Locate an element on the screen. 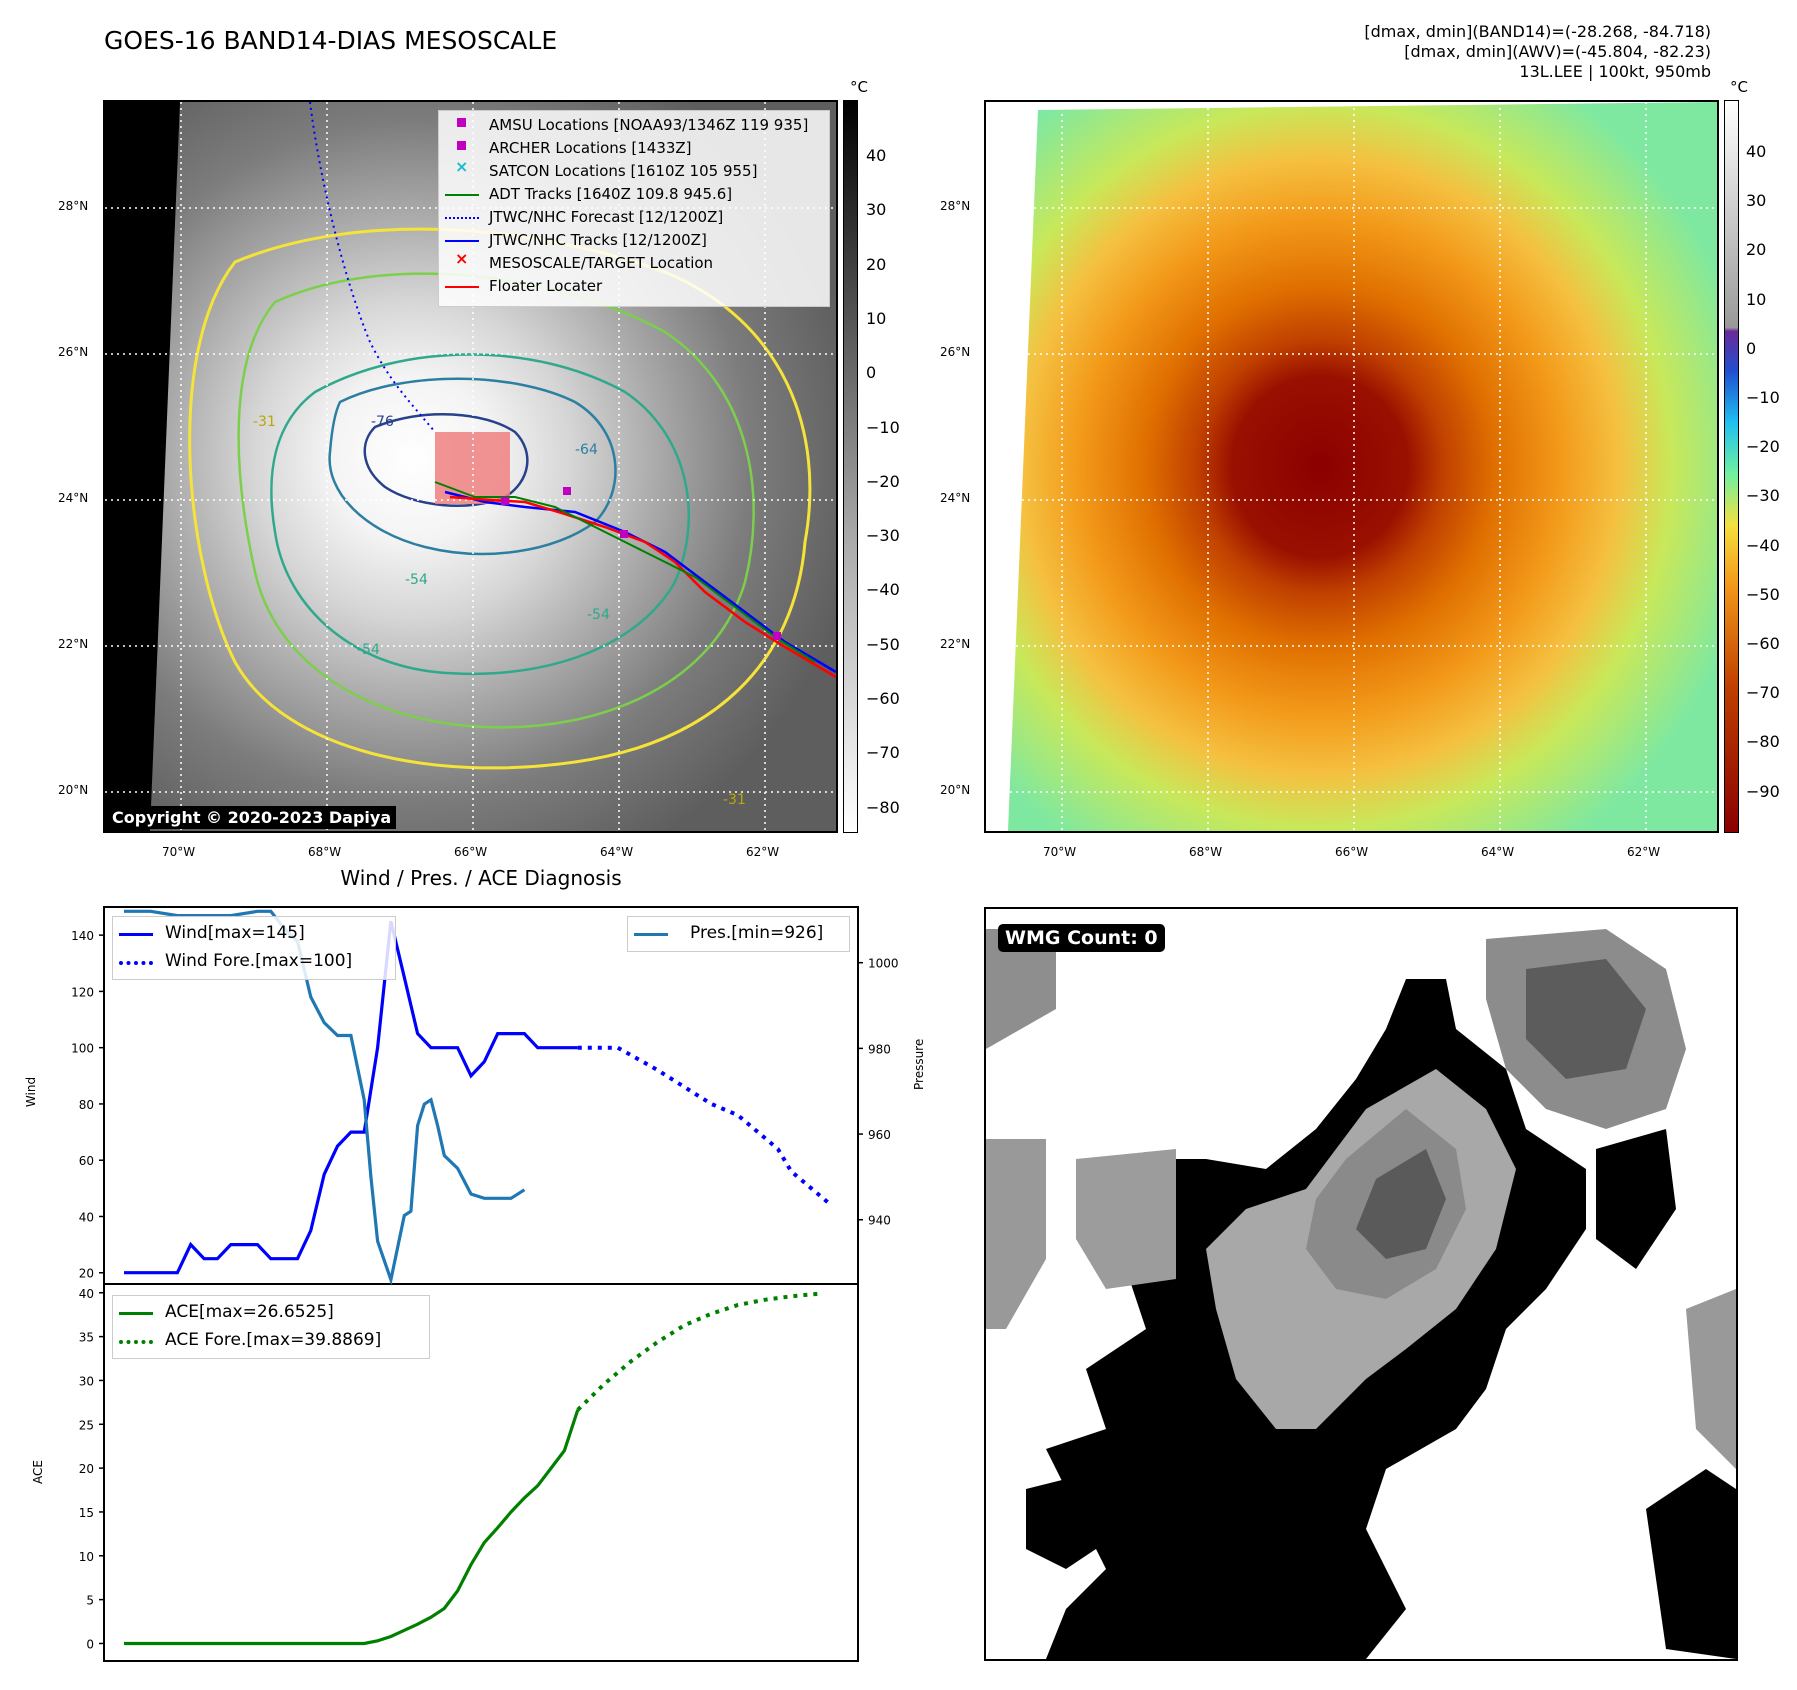  blue-dotted-line-icon is located at coordinates (136, 963).